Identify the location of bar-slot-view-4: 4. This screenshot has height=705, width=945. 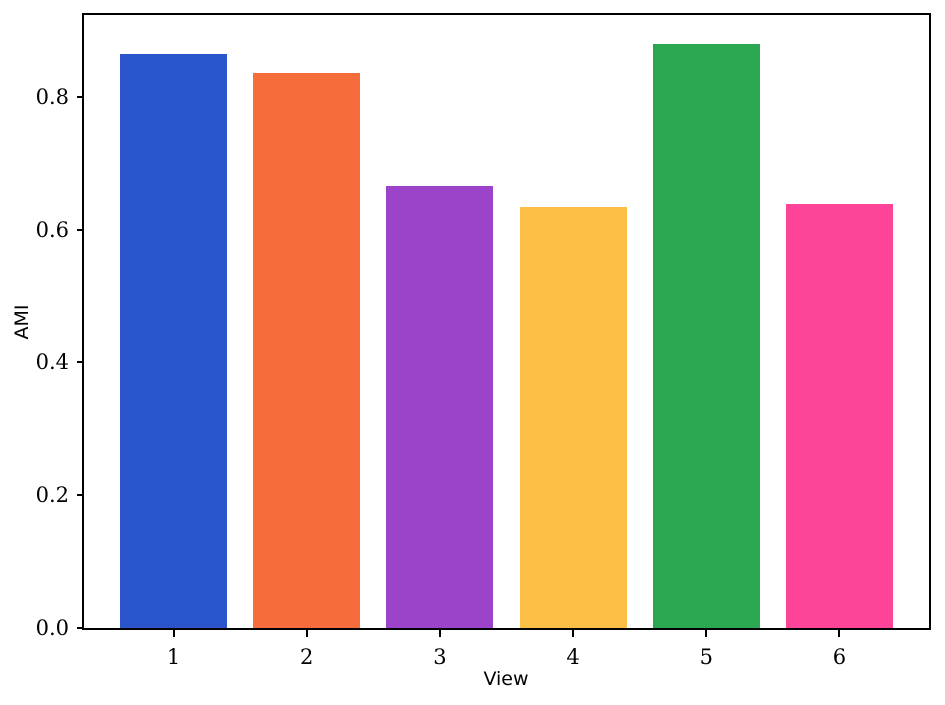
(573, 342).